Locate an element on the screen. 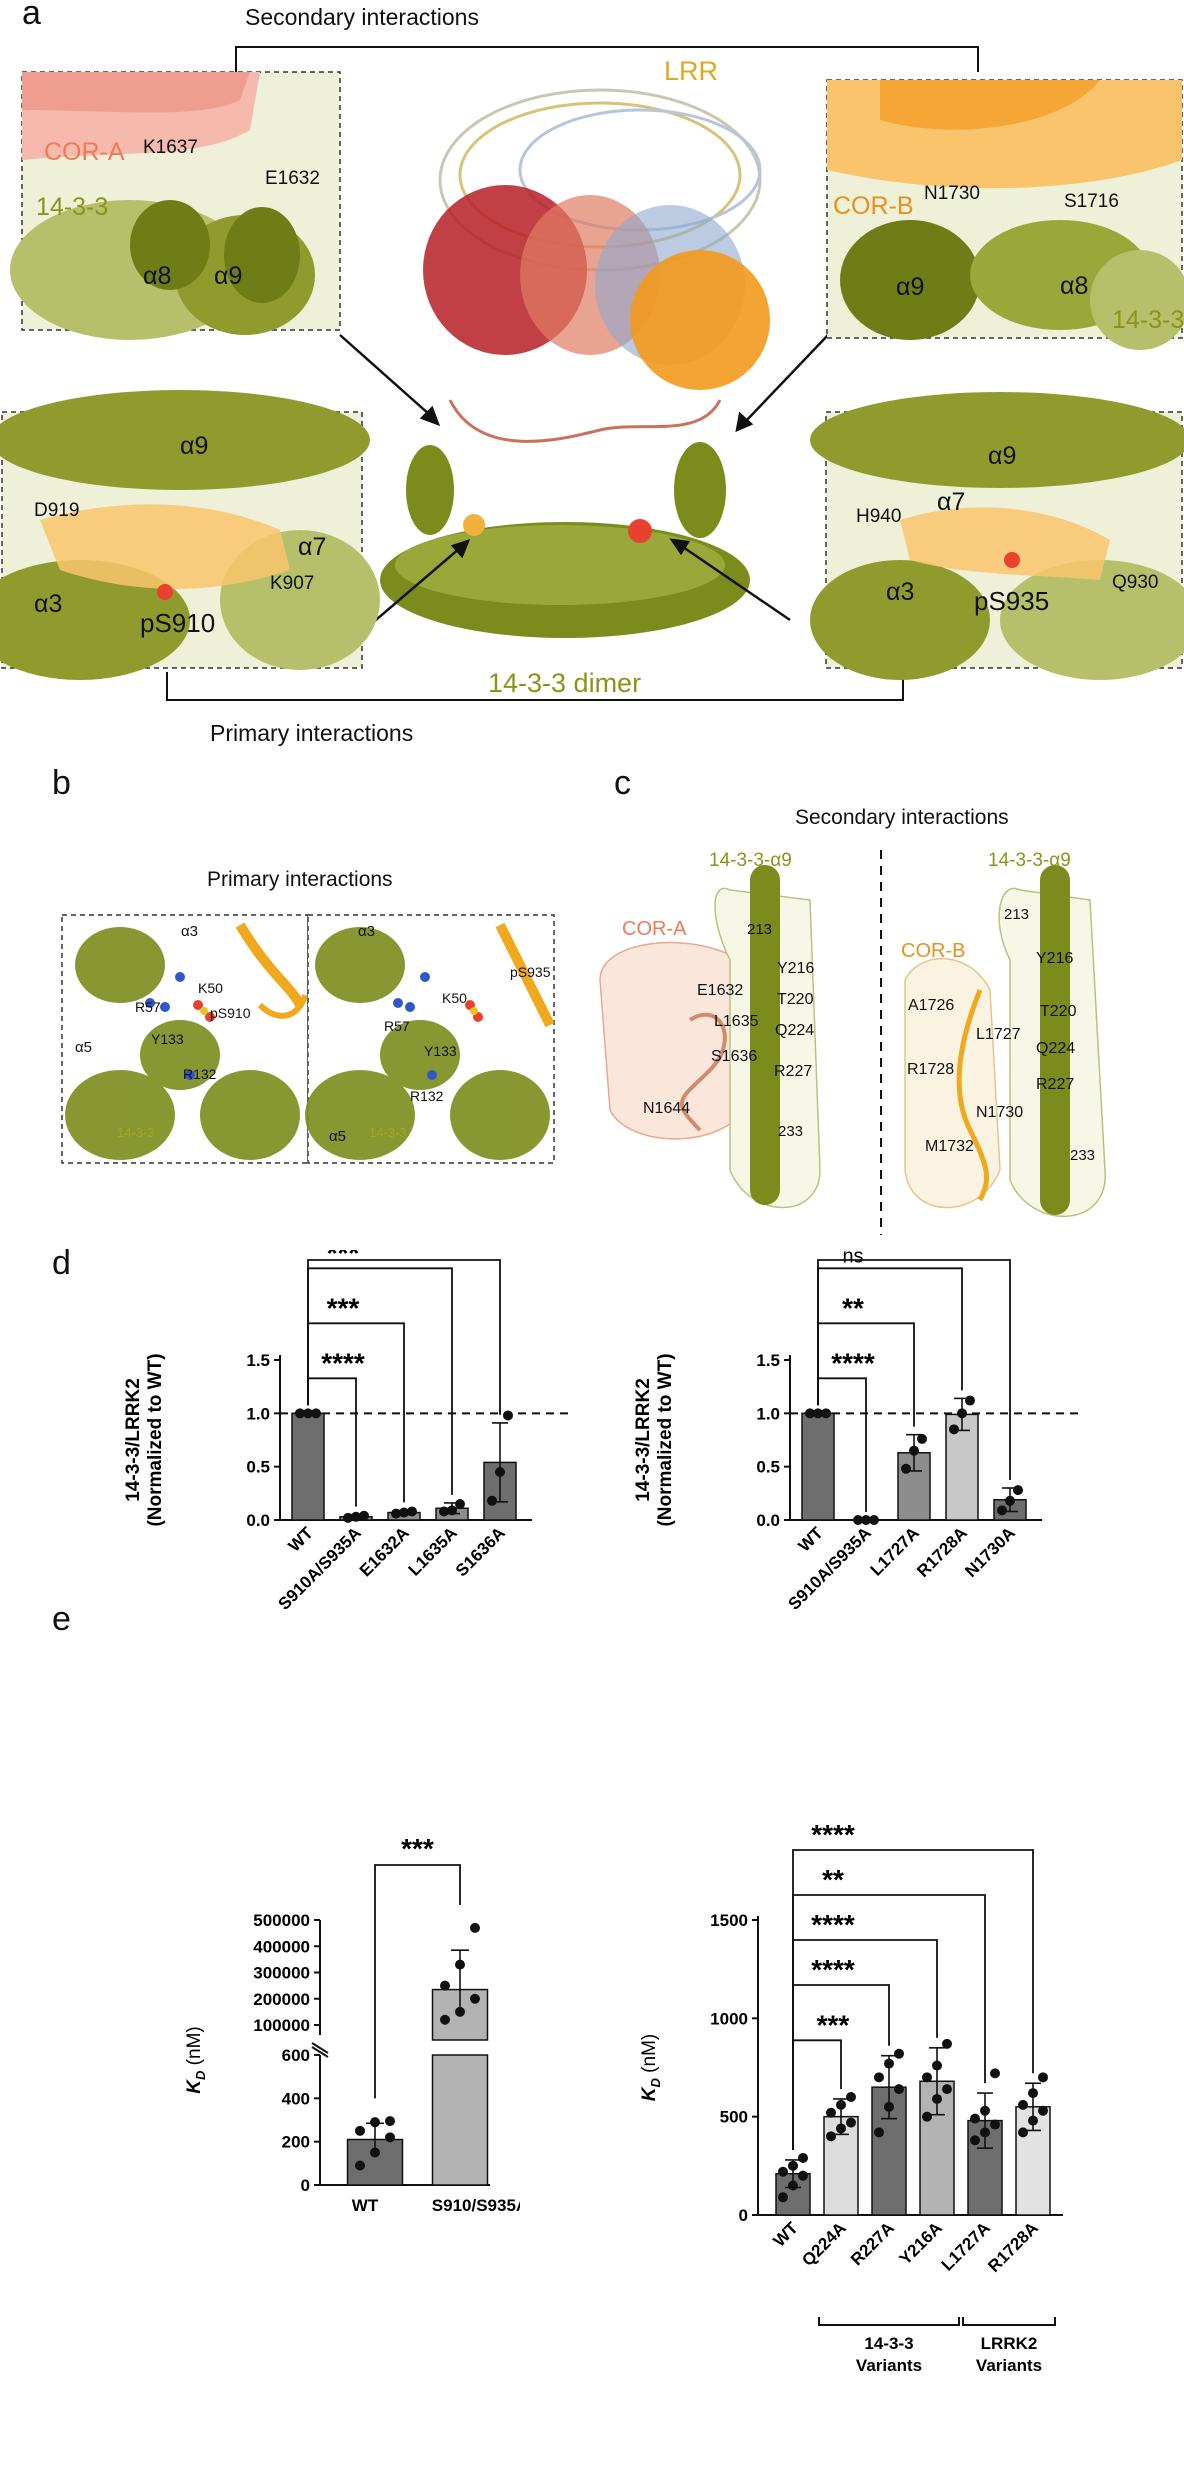 The image size is (1184, 2481). panel-label-d: d is located at coordinates (61, 1263).